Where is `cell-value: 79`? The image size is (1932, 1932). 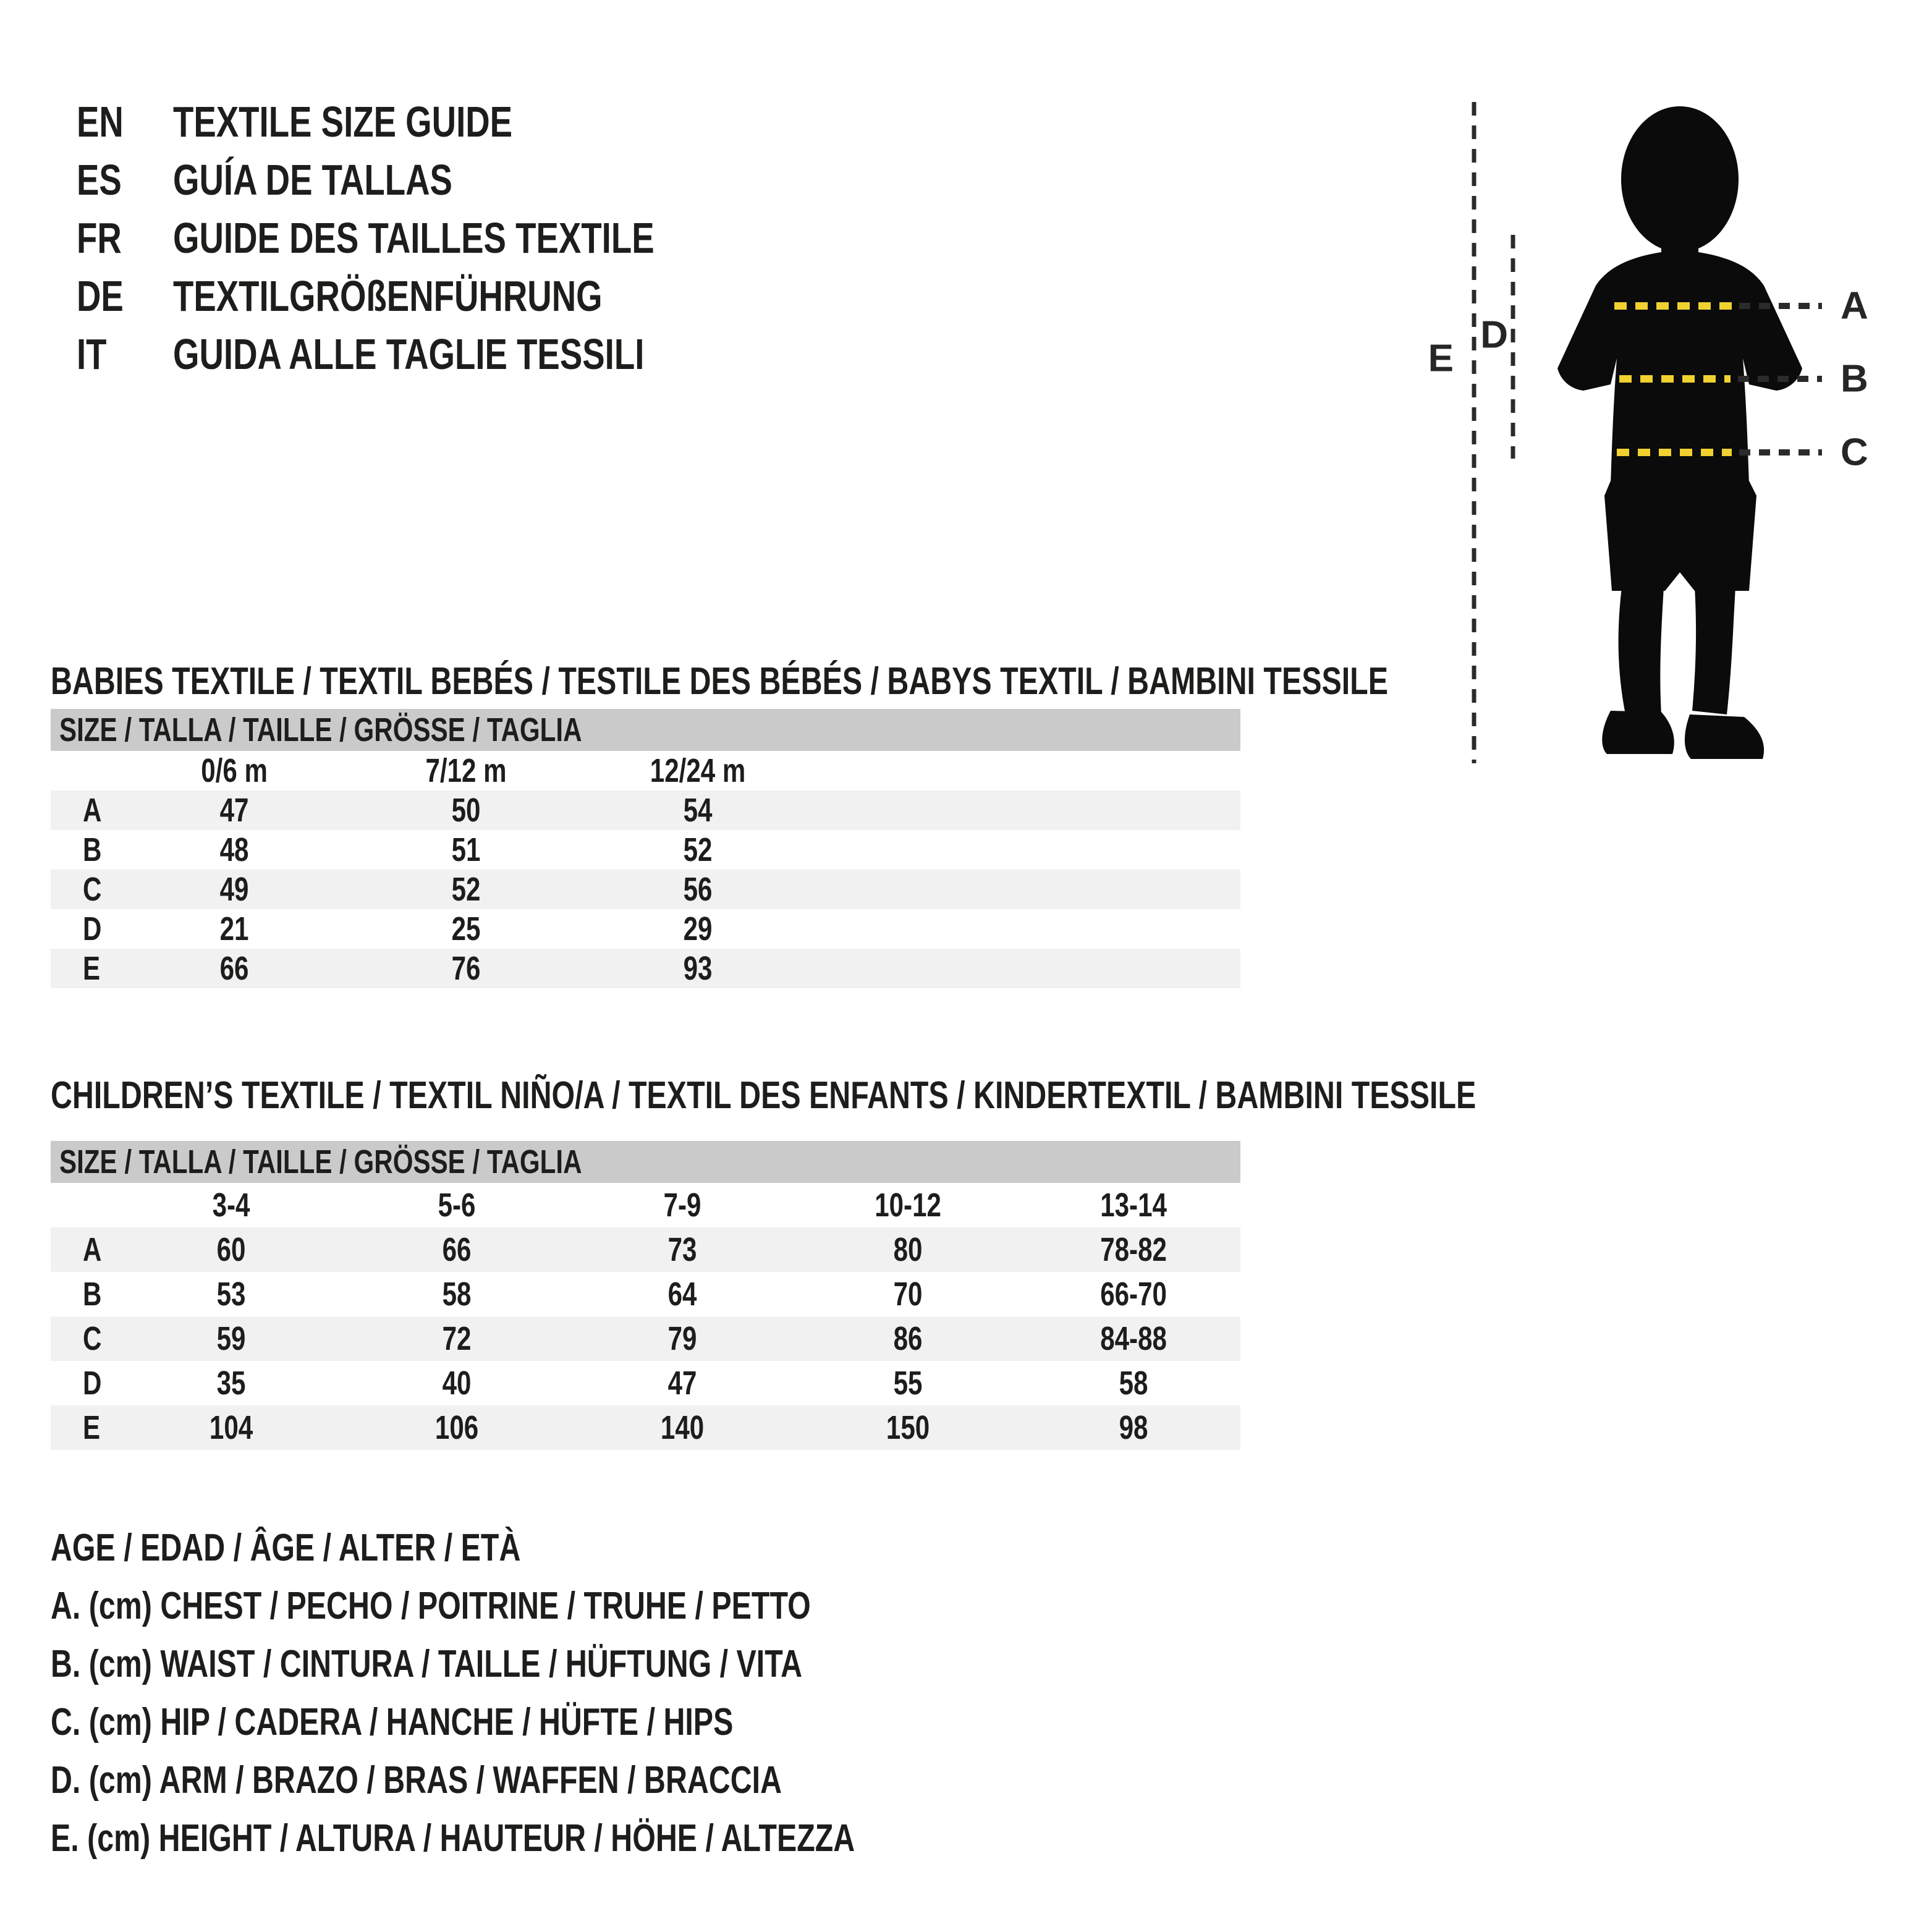 cell-value: 79 is located at coordinates (682, 1338).